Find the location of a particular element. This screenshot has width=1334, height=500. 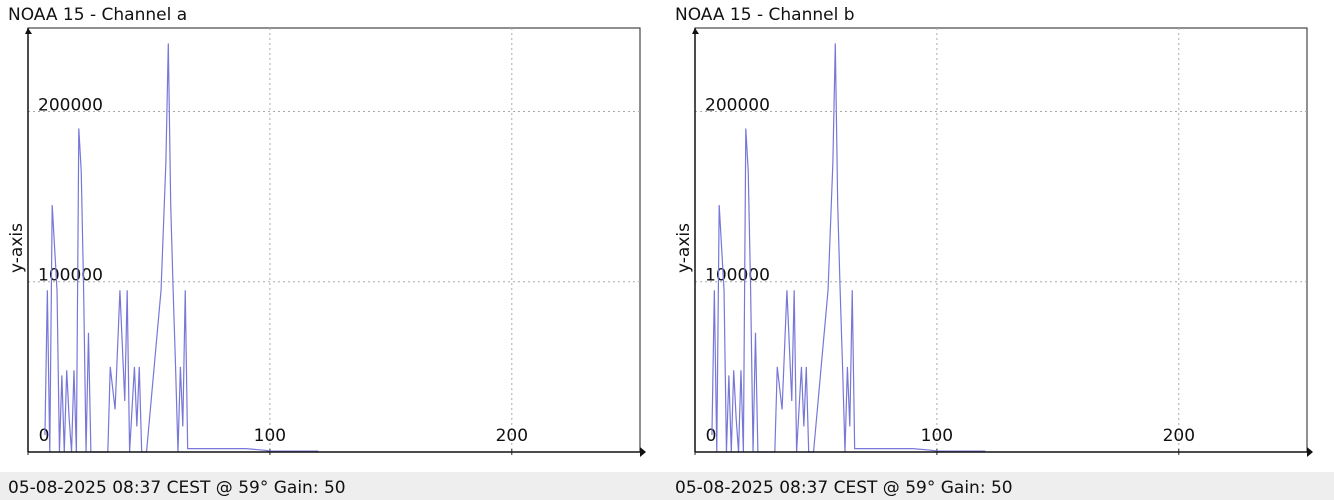

chart-title: NOAA 15 - Channel b is located at coordinates (765, 15).